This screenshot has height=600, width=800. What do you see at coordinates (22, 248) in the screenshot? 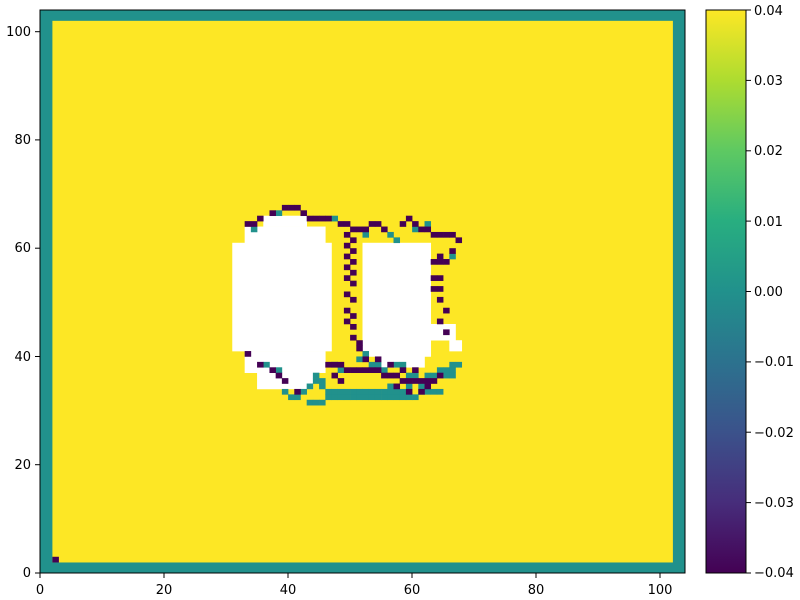
I see `y-tick-label: 60` at bounding box center [22, 248].